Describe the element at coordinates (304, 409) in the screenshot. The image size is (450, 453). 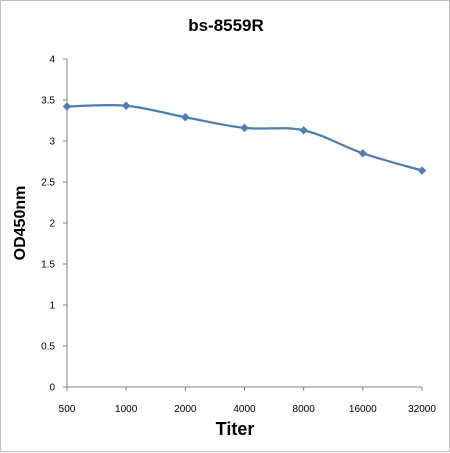
I see `x-tick-label: 8000` at that location.